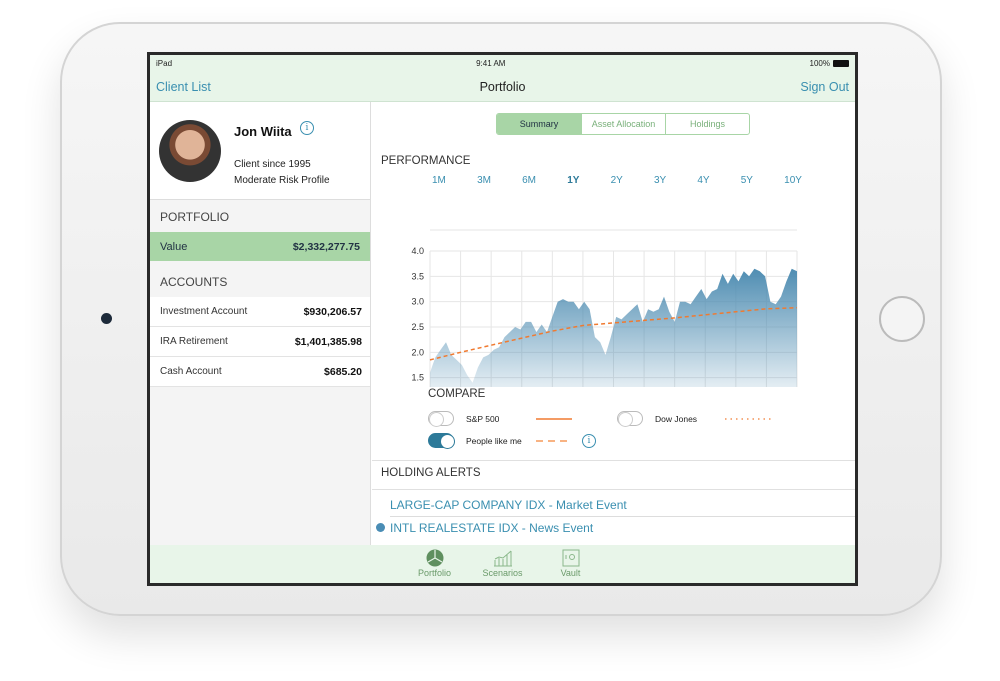 This screenshot has width=1000, height=681. Describe the element at coordinates (417, 352) in the screenshot. I see `y-tick-label: 2.0` at that location.